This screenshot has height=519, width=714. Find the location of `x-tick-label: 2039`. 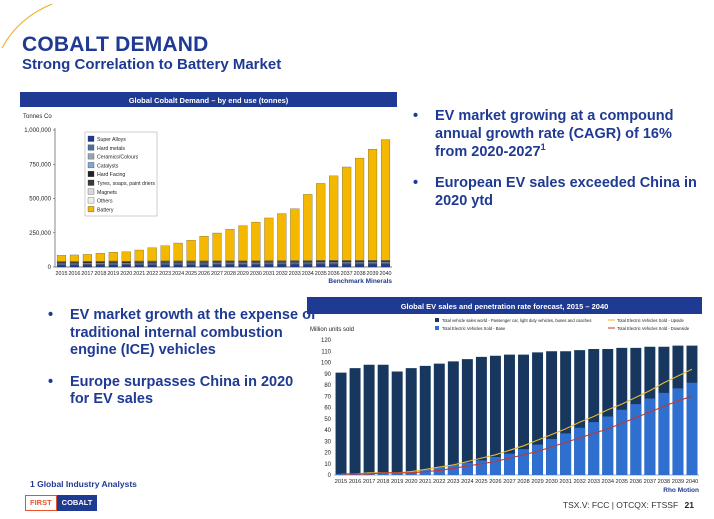

x-tick-label: 2039 is located at coordinates (678, 482).